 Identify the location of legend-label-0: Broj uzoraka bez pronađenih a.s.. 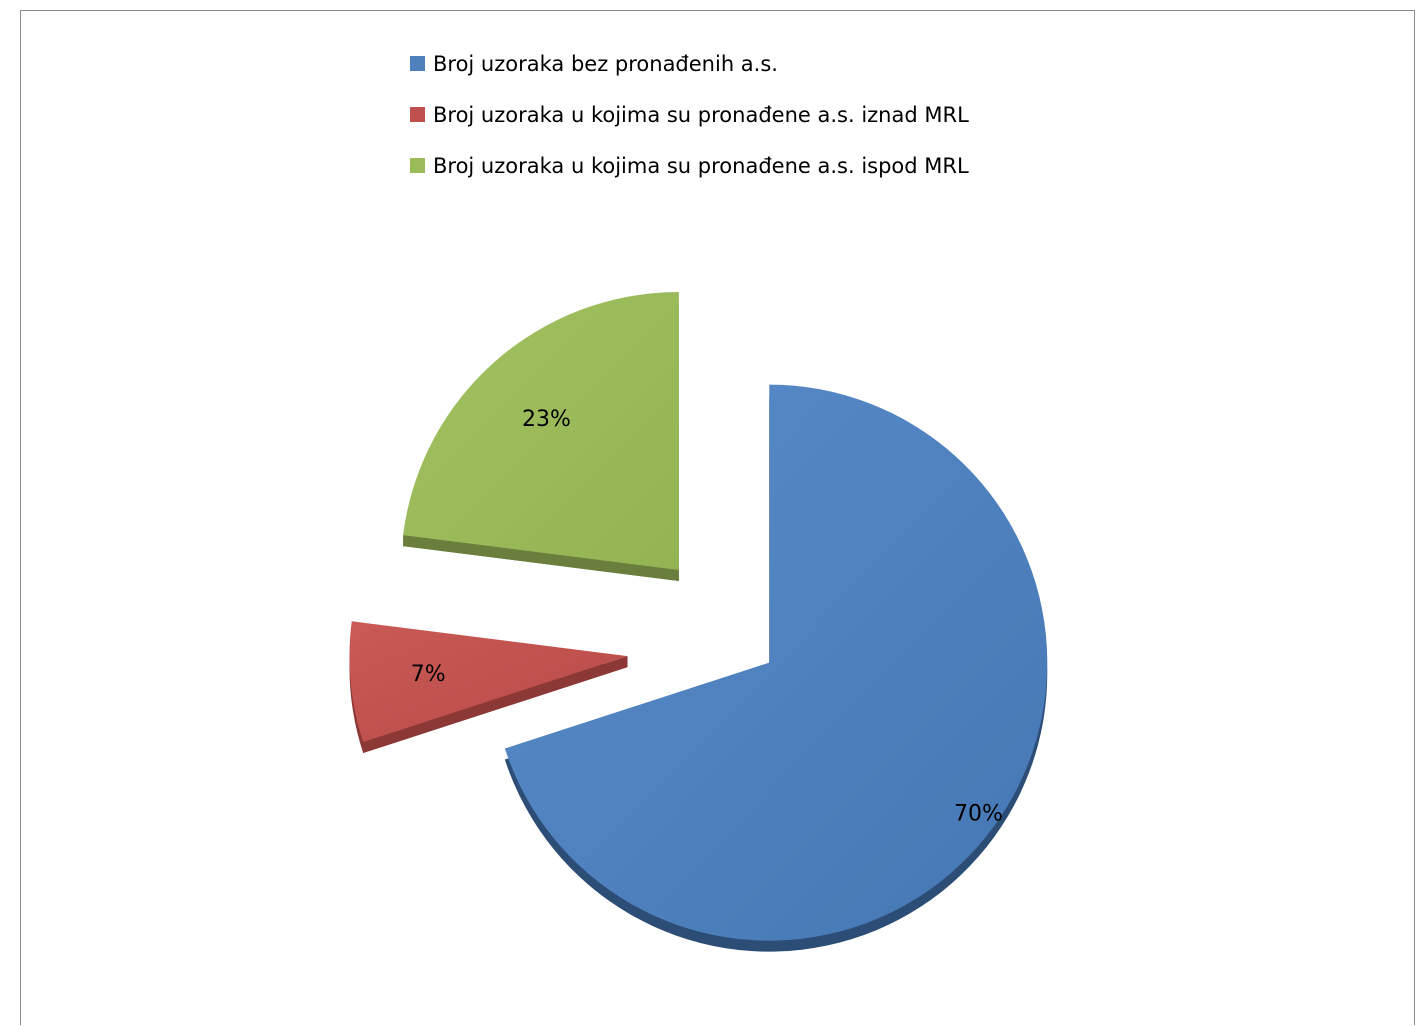
(605, 63).